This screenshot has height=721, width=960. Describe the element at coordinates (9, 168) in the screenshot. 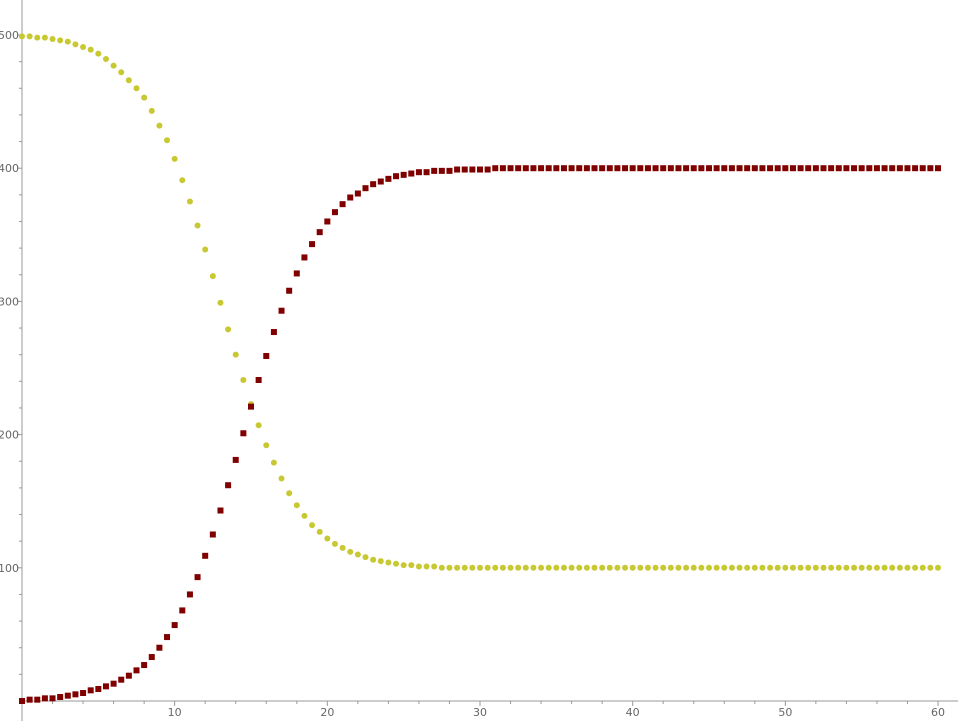

I see `y-tick-label: 400` at that location.